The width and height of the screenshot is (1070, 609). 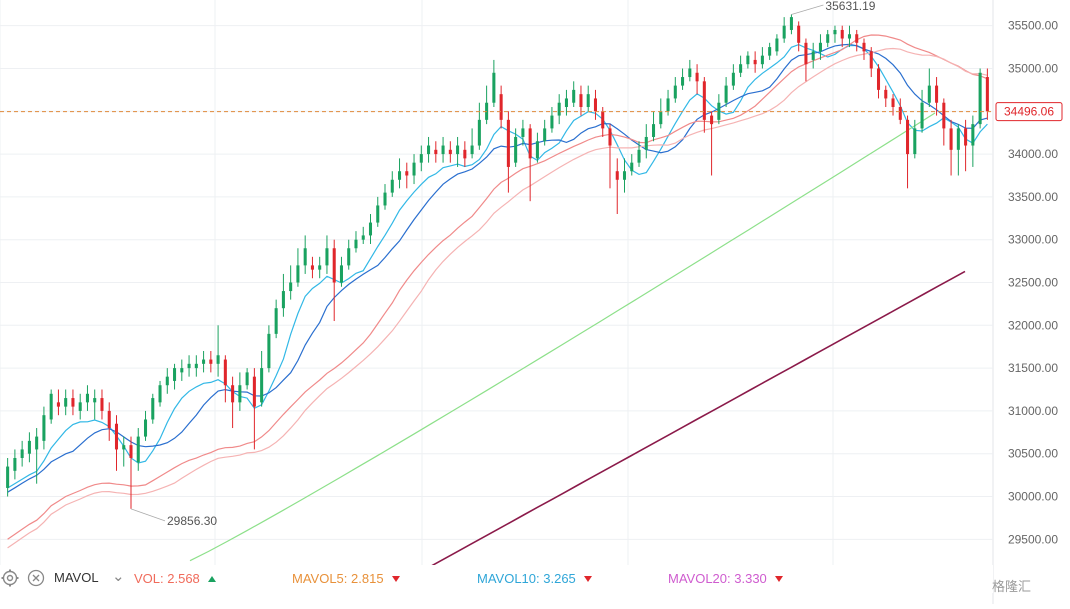 What do you see at coordinates (183, 578) in the screenshot?
I see `vol-value: 2.568` at bounding box center [183, 578].